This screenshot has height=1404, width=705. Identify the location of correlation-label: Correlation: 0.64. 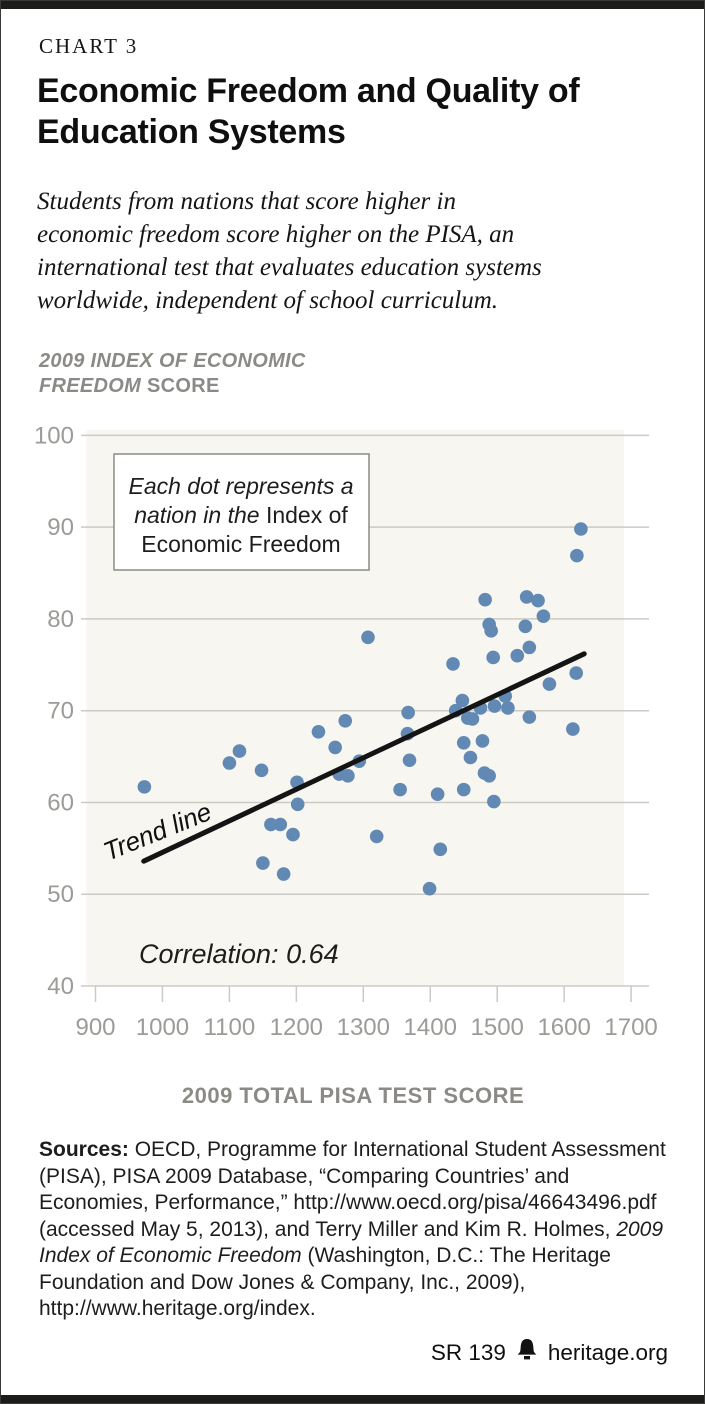
(239, 954).